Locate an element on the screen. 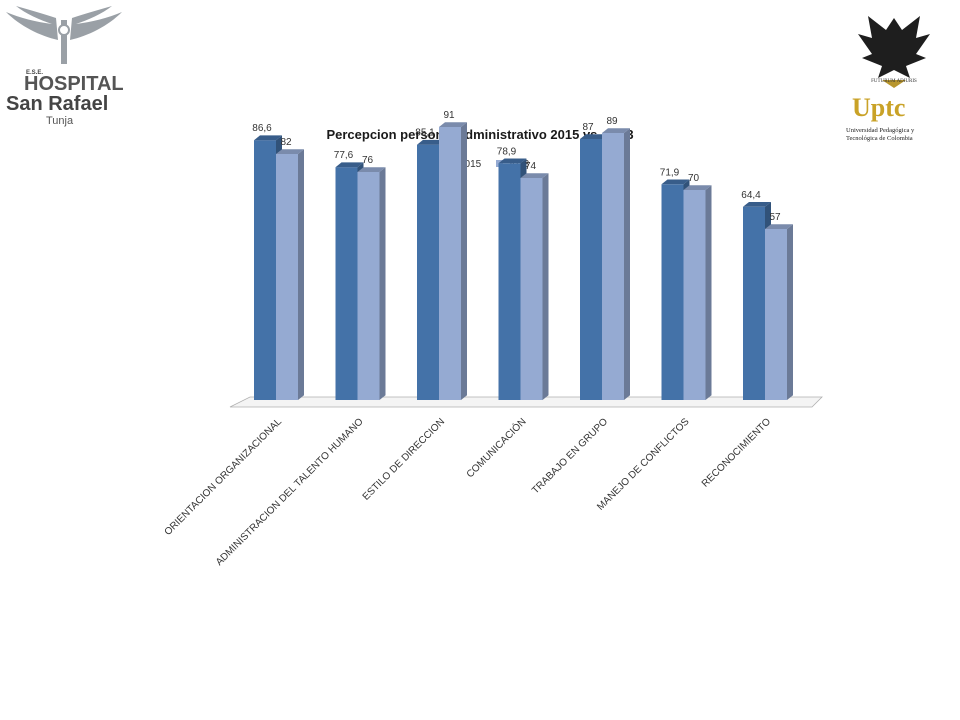  category-label-4: TRABAJO EN GRUPO is located at coordinates (570, 456).